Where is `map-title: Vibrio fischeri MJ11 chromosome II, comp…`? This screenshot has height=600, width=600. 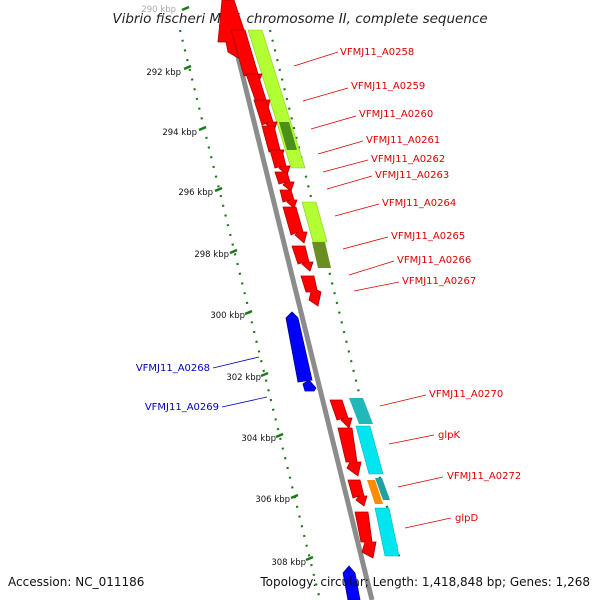
map-title: Vibrio fischeri MJ11 chromosome II, comp… is located at coordinates (299, 19).